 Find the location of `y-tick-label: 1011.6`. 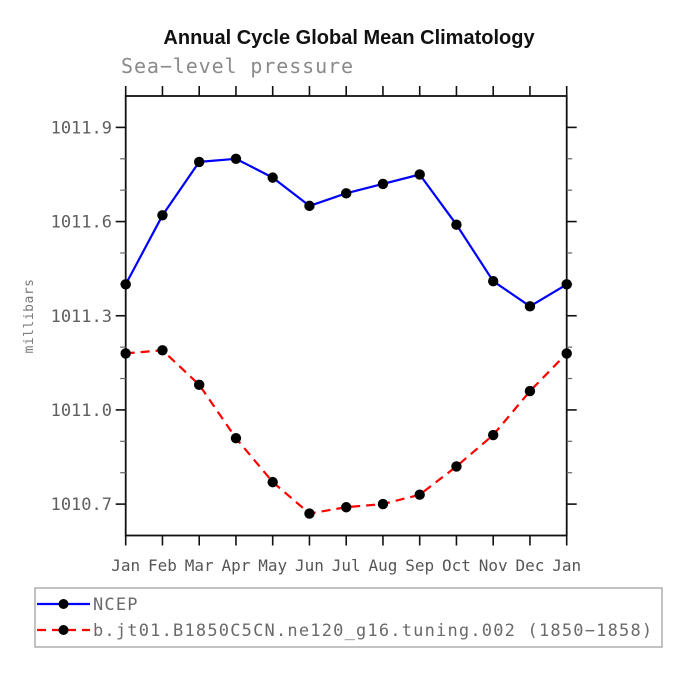

y-tick-label: 1011.6 is located at coordinates (81, 223).